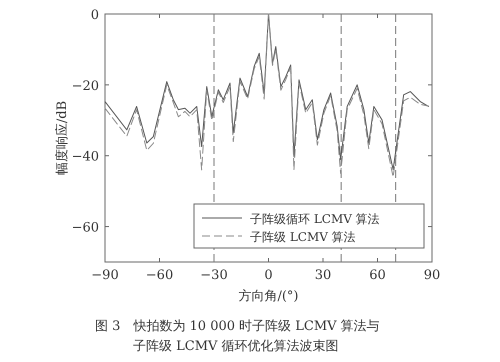 This screenshot has height=362, width=500. What do you see at coordinates (105, 275) in the screenshot?
I see `x-tick-label: −90` at bounding box center [105, 275].